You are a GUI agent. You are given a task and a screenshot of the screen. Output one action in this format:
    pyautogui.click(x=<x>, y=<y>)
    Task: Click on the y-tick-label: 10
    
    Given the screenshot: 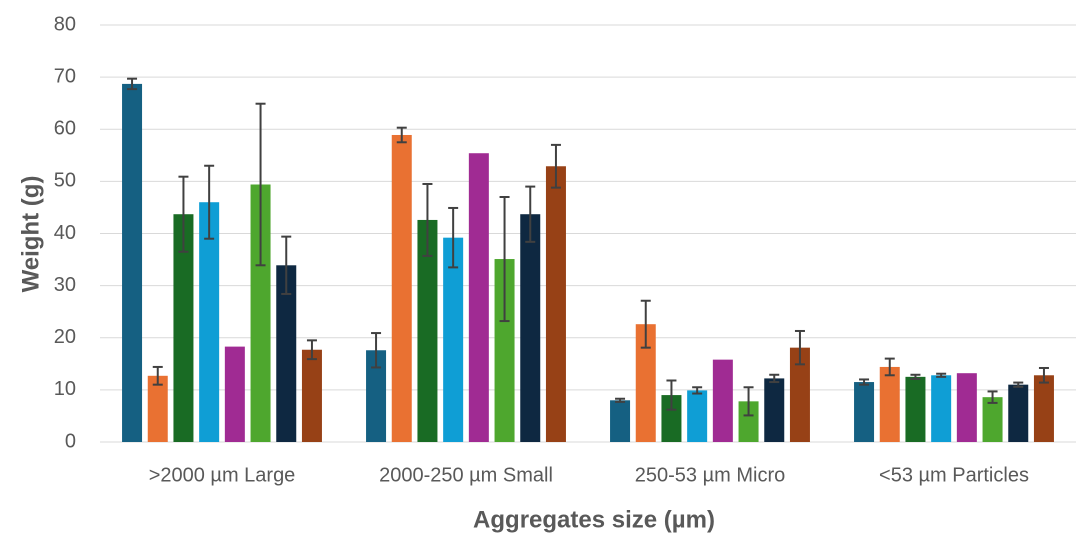 What is the action you would take?
    pyautogui.click(x=65, y=389)
    